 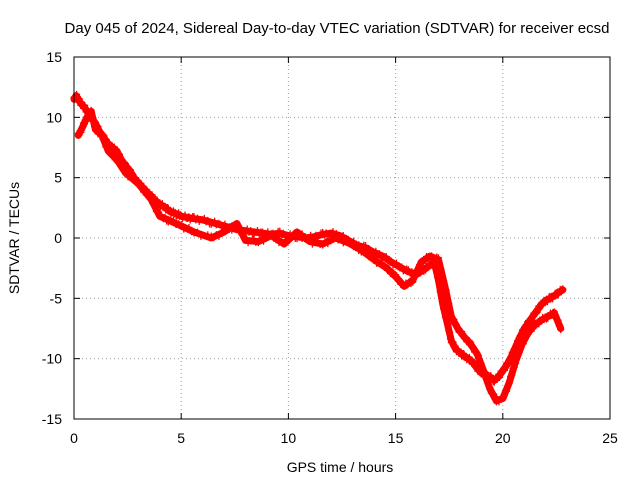 I want to click on x-tick-label: 10, so click(x=289, y=438).